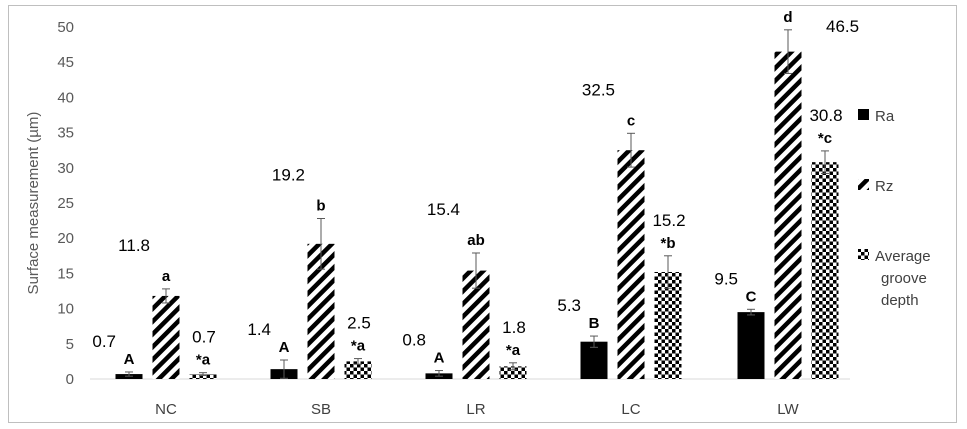  Describe the element at coordinates (166, 276) in the screenshot. I see `significance-label: a` at that location.